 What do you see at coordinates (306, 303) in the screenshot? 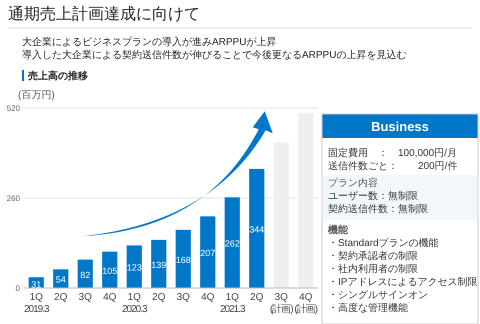
I see `x-tick-label: 4Q (計画)` at bounding box center [306, 303].